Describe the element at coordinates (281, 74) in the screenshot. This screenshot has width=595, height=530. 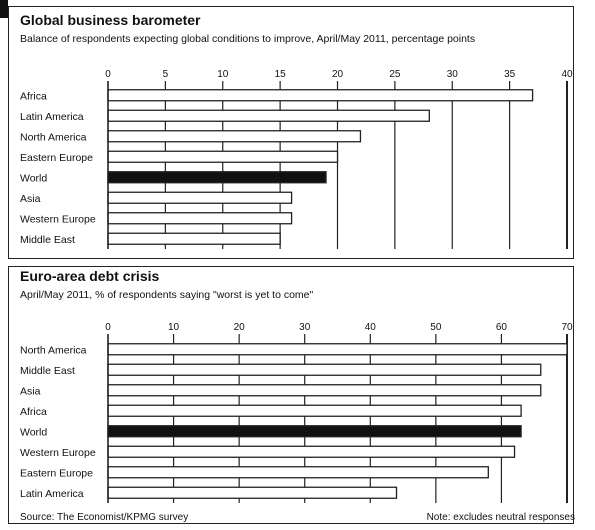
I see `x-tick-label: 15` at that location.